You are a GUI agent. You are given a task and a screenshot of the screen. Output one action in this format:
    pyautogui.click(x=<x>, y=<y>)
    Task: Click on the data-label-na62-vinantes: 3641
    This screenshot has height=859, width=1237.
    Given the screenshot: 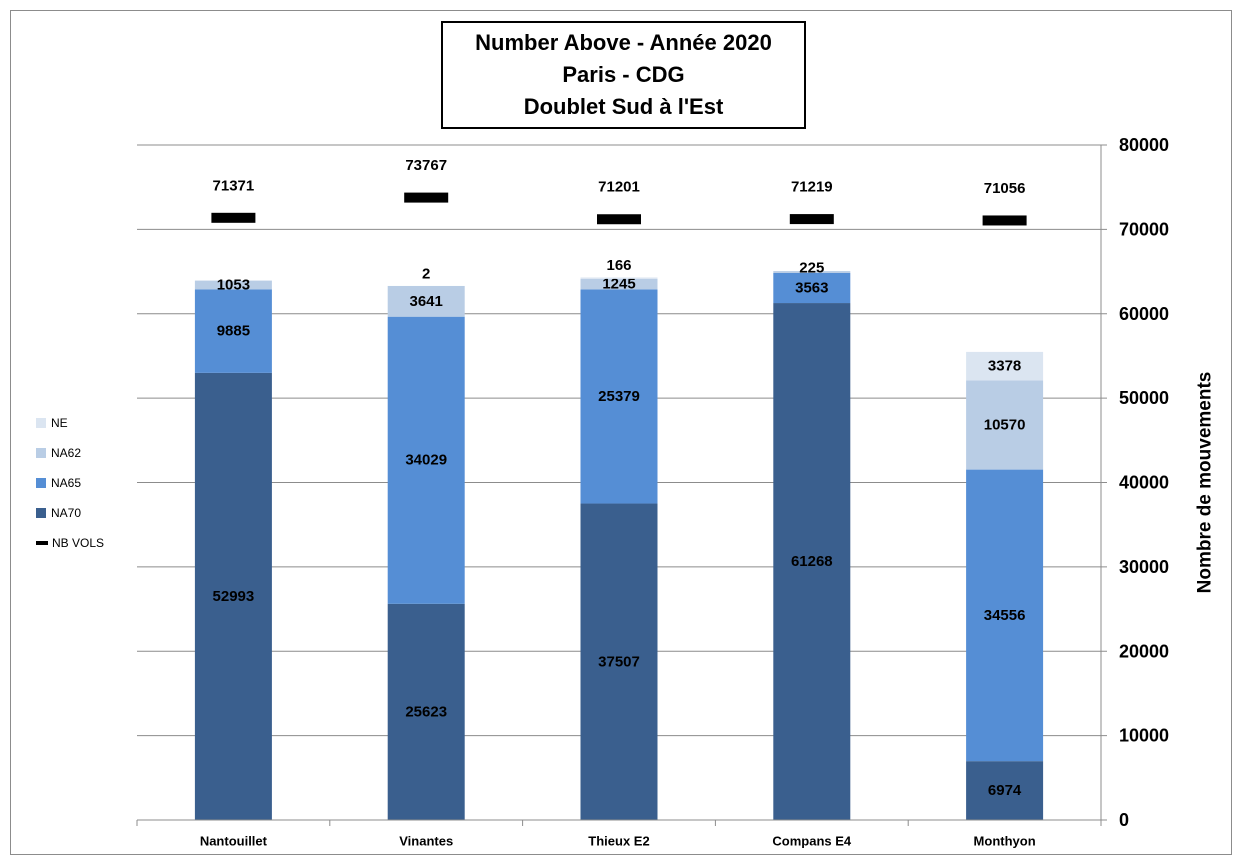 What is the action you would take?
    pyautogui.click(x=426, y=301)
    